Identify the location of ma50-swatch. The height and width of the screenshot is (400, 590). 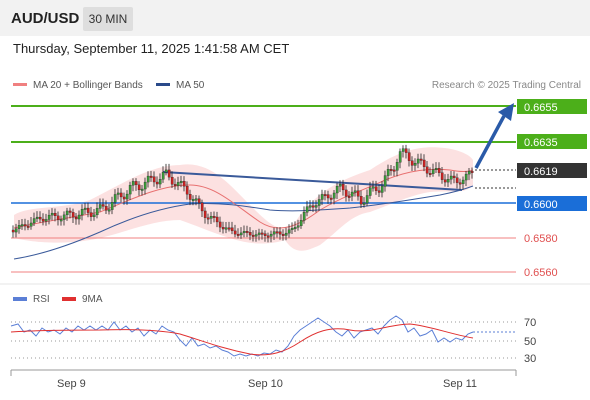
(163, 84).